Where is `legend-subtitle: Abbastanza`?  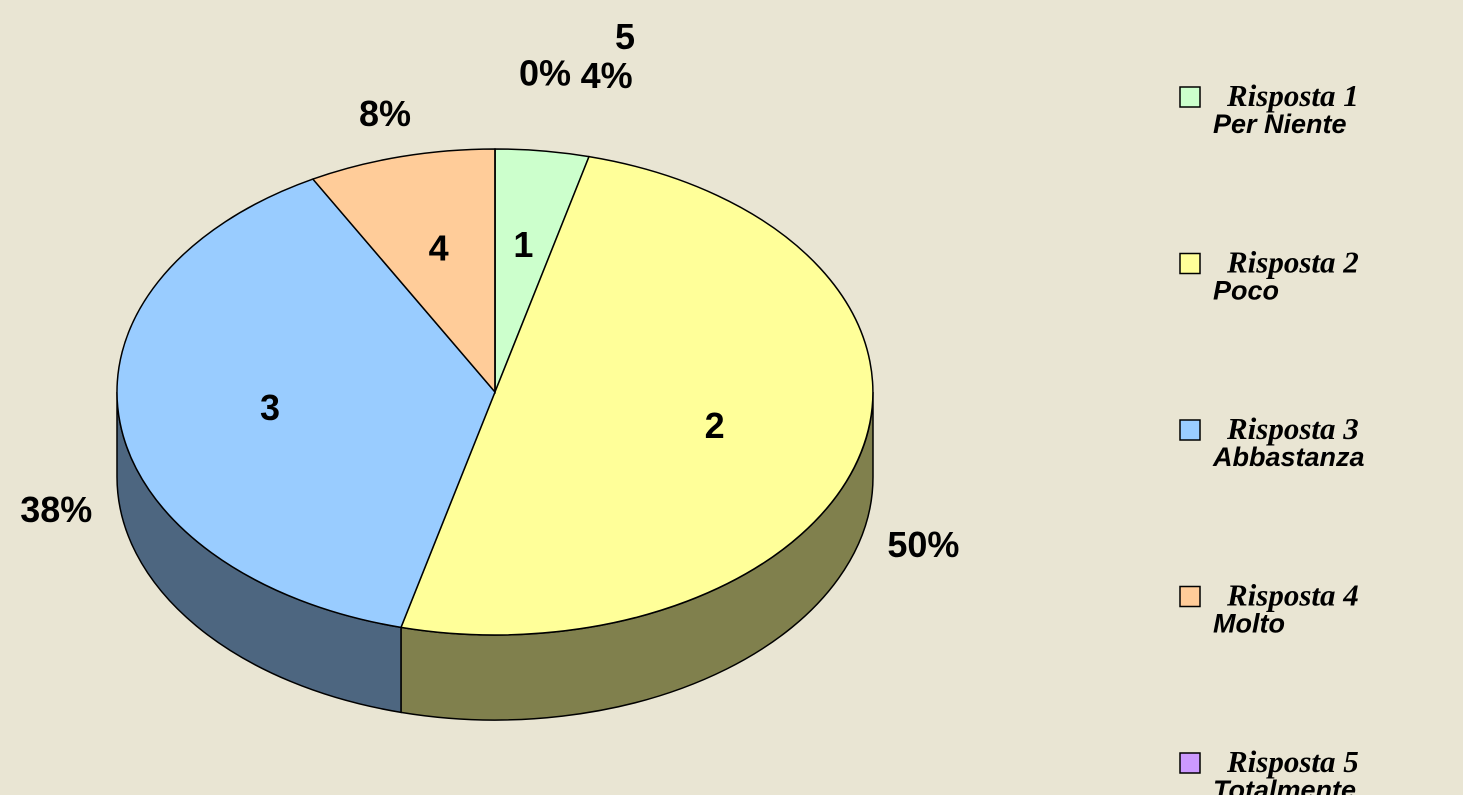
legend-subtitle: Abbastanza is located at coordinates (1288, 457).